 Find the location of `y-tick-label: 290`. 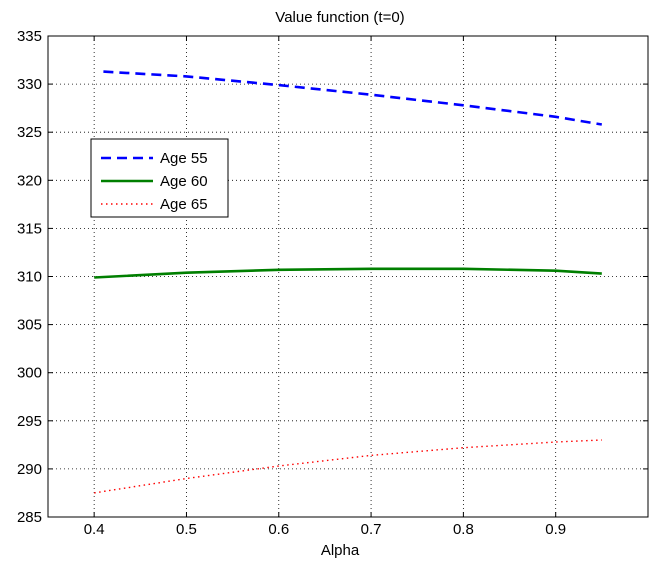

y-tick-label: 290 is located at coordinates (29, 469).